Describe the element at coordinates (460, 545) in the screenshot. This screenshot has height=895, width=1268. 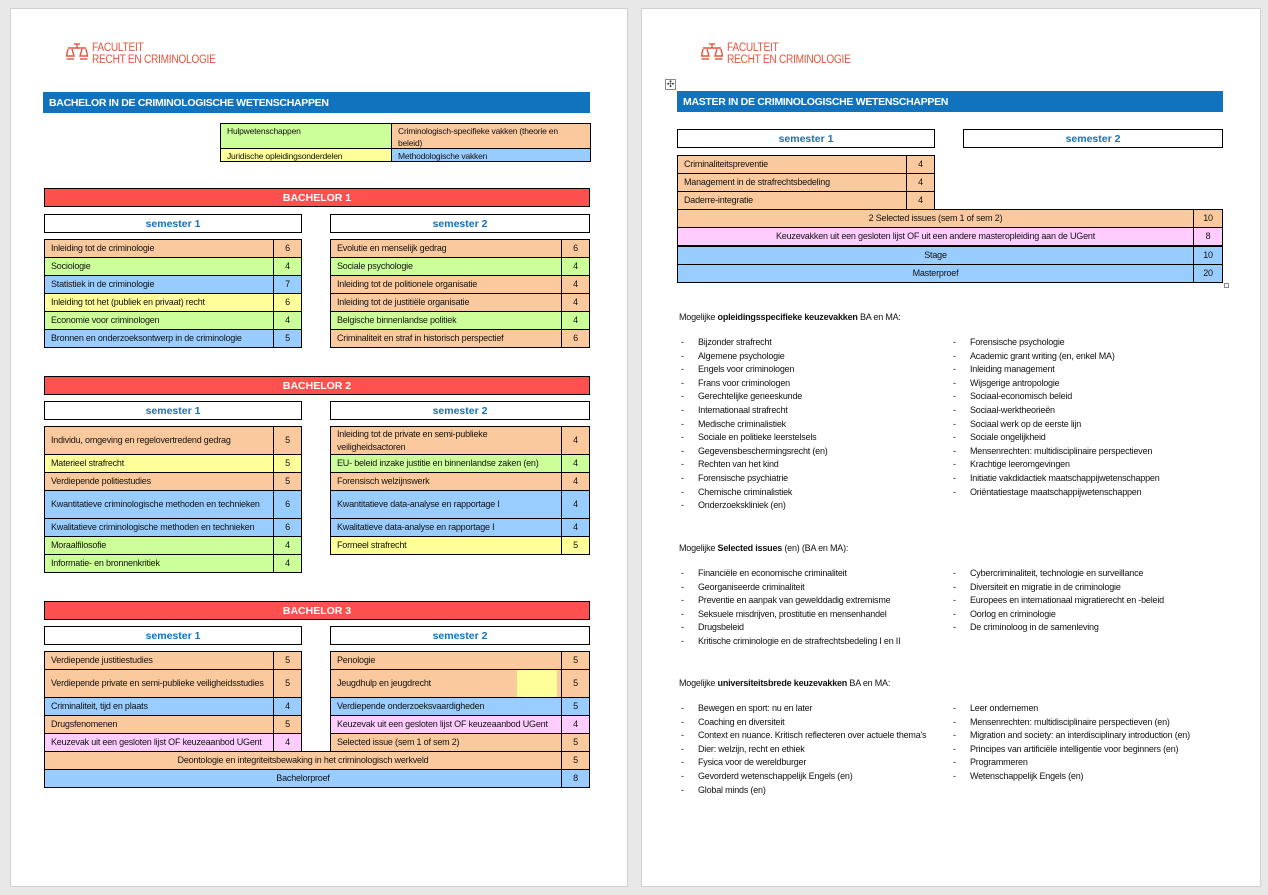
I see `course-row: Formeel strafrecht 5` at that location.